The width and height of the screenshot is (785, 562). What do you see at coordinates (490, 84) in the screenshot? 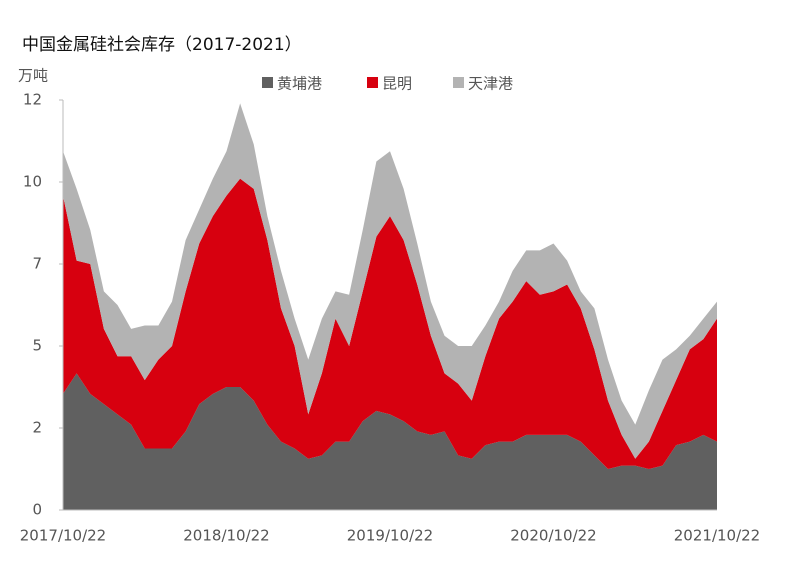
I see `legend-label: 天津港` at bounding box center [490, 84].